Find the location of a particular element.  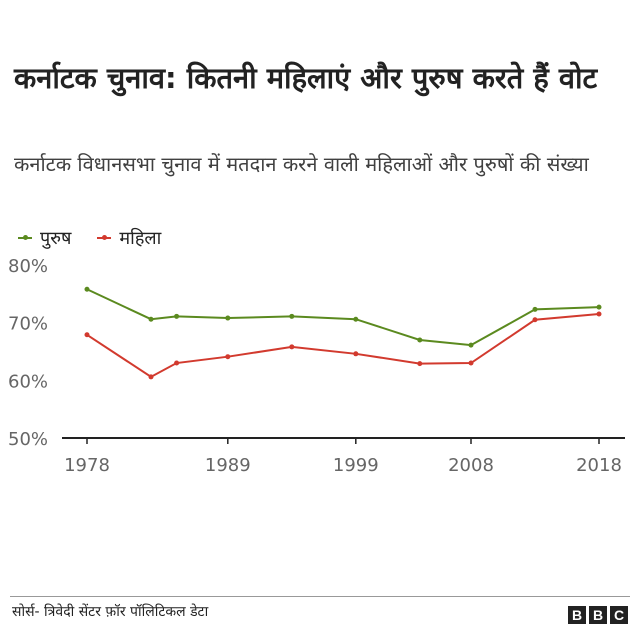

series-line-female is located at coordinates (343, 346).